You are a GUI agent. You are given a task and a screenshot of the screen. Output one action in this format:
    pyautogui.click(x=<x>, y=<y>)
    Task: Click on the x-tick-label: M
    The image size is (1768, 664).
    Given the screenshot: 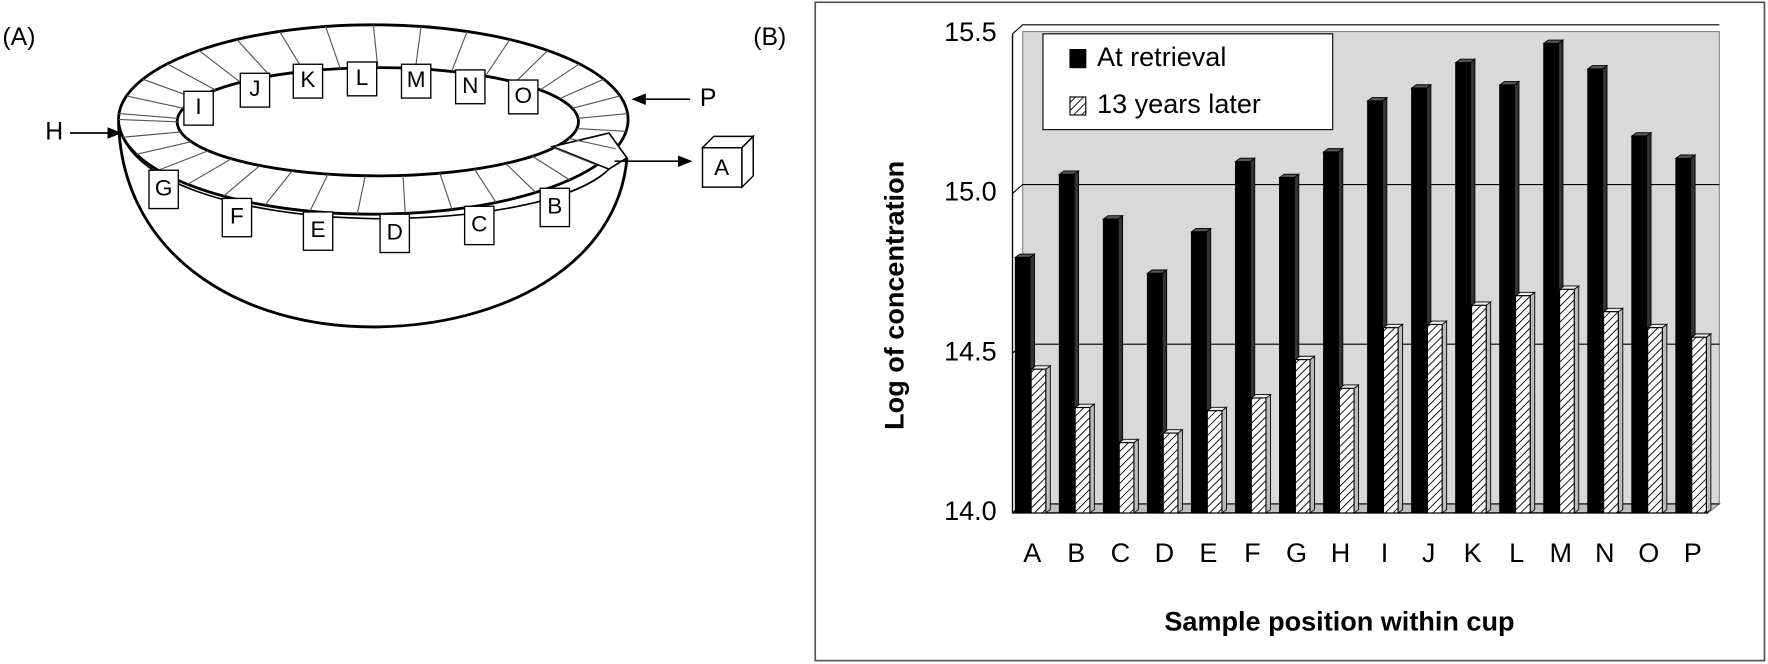 What is the action you would take?
    pyautogui.click(x=1560, y=553)
    